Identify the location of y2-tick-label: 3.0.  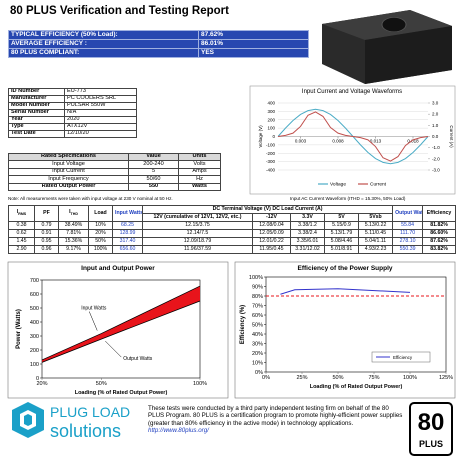
(435, 103).